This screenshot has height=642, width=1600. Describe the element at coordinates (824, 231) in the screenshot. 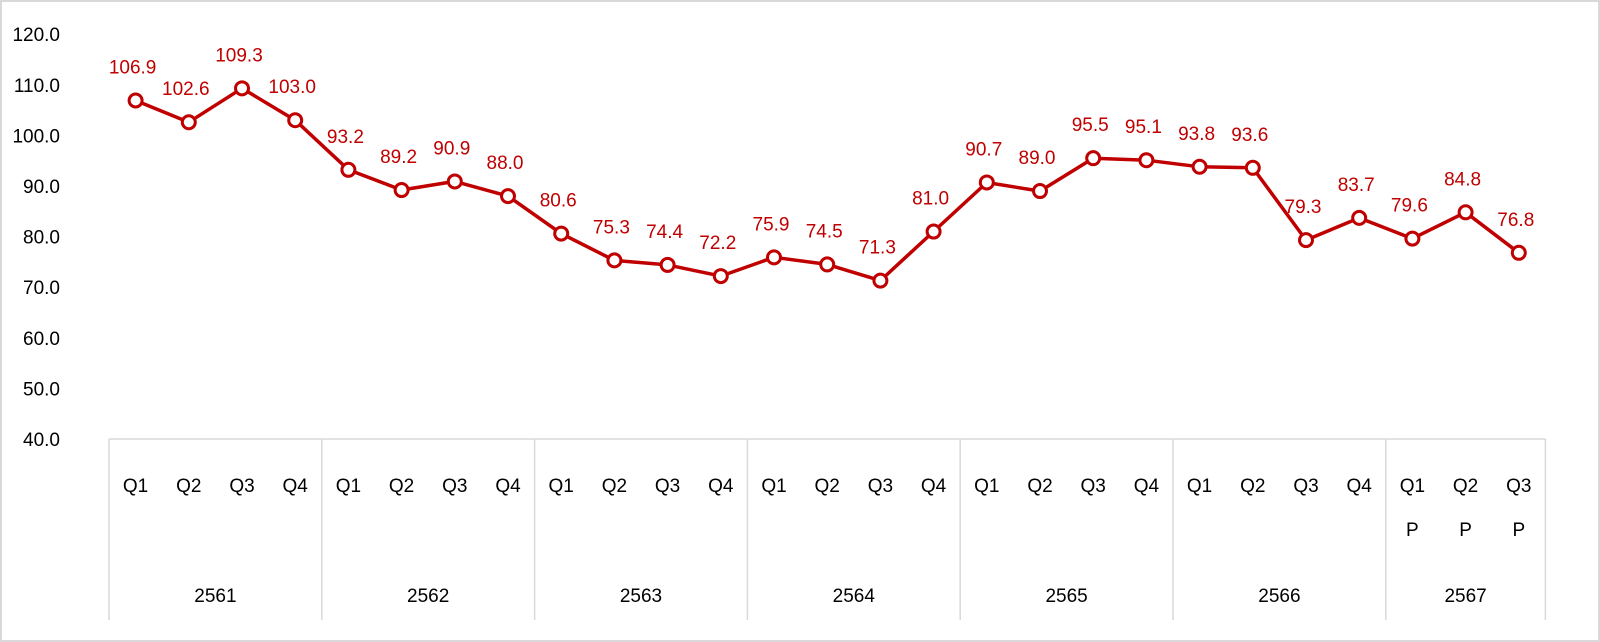

I see `data-label: 74.5` at that location.